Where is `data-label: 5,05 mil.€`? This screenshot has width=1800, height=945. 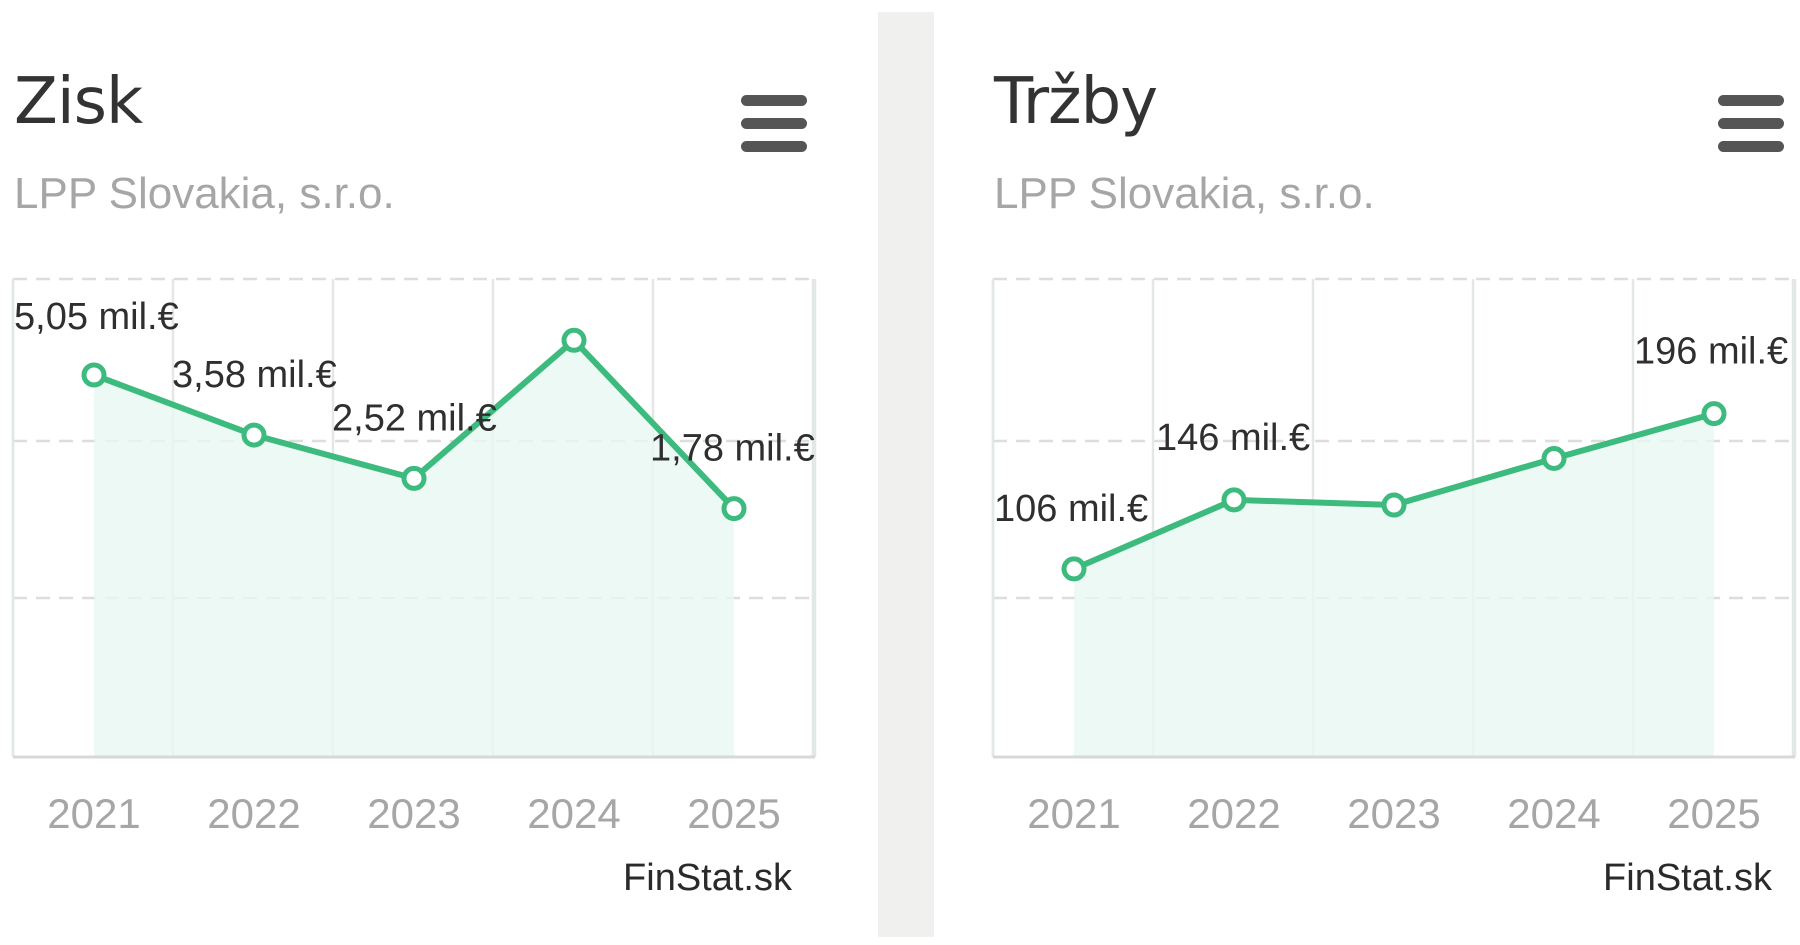 data-label: 5,05 mil.€ is located at coordinates (96, 317).